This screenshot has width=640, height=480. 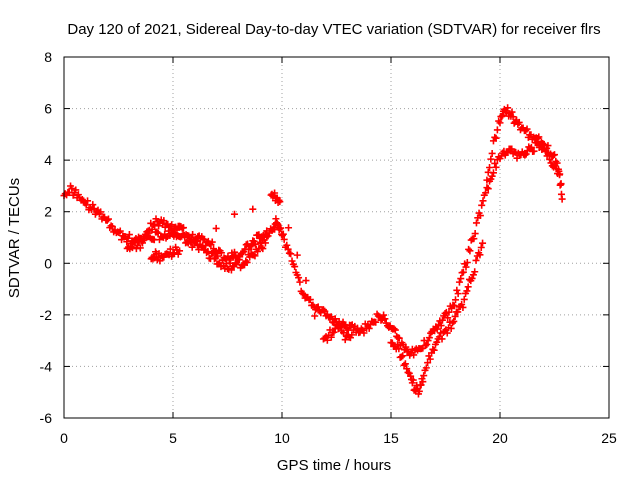 What do you see at coordinates (197, 239) in the screenshot?
I see `series-secondary-trace` at bounding box center [197, 239].